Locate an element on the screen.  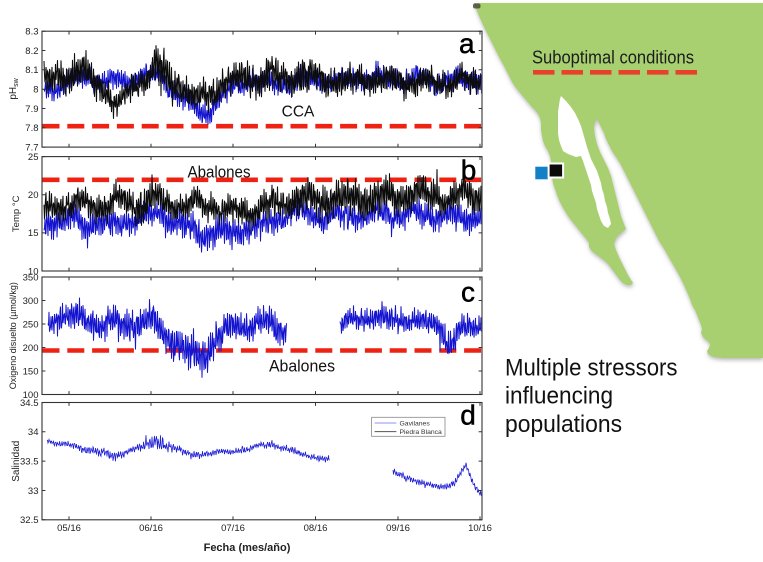
svg-text: CCA is located at coordinates (298, 112).